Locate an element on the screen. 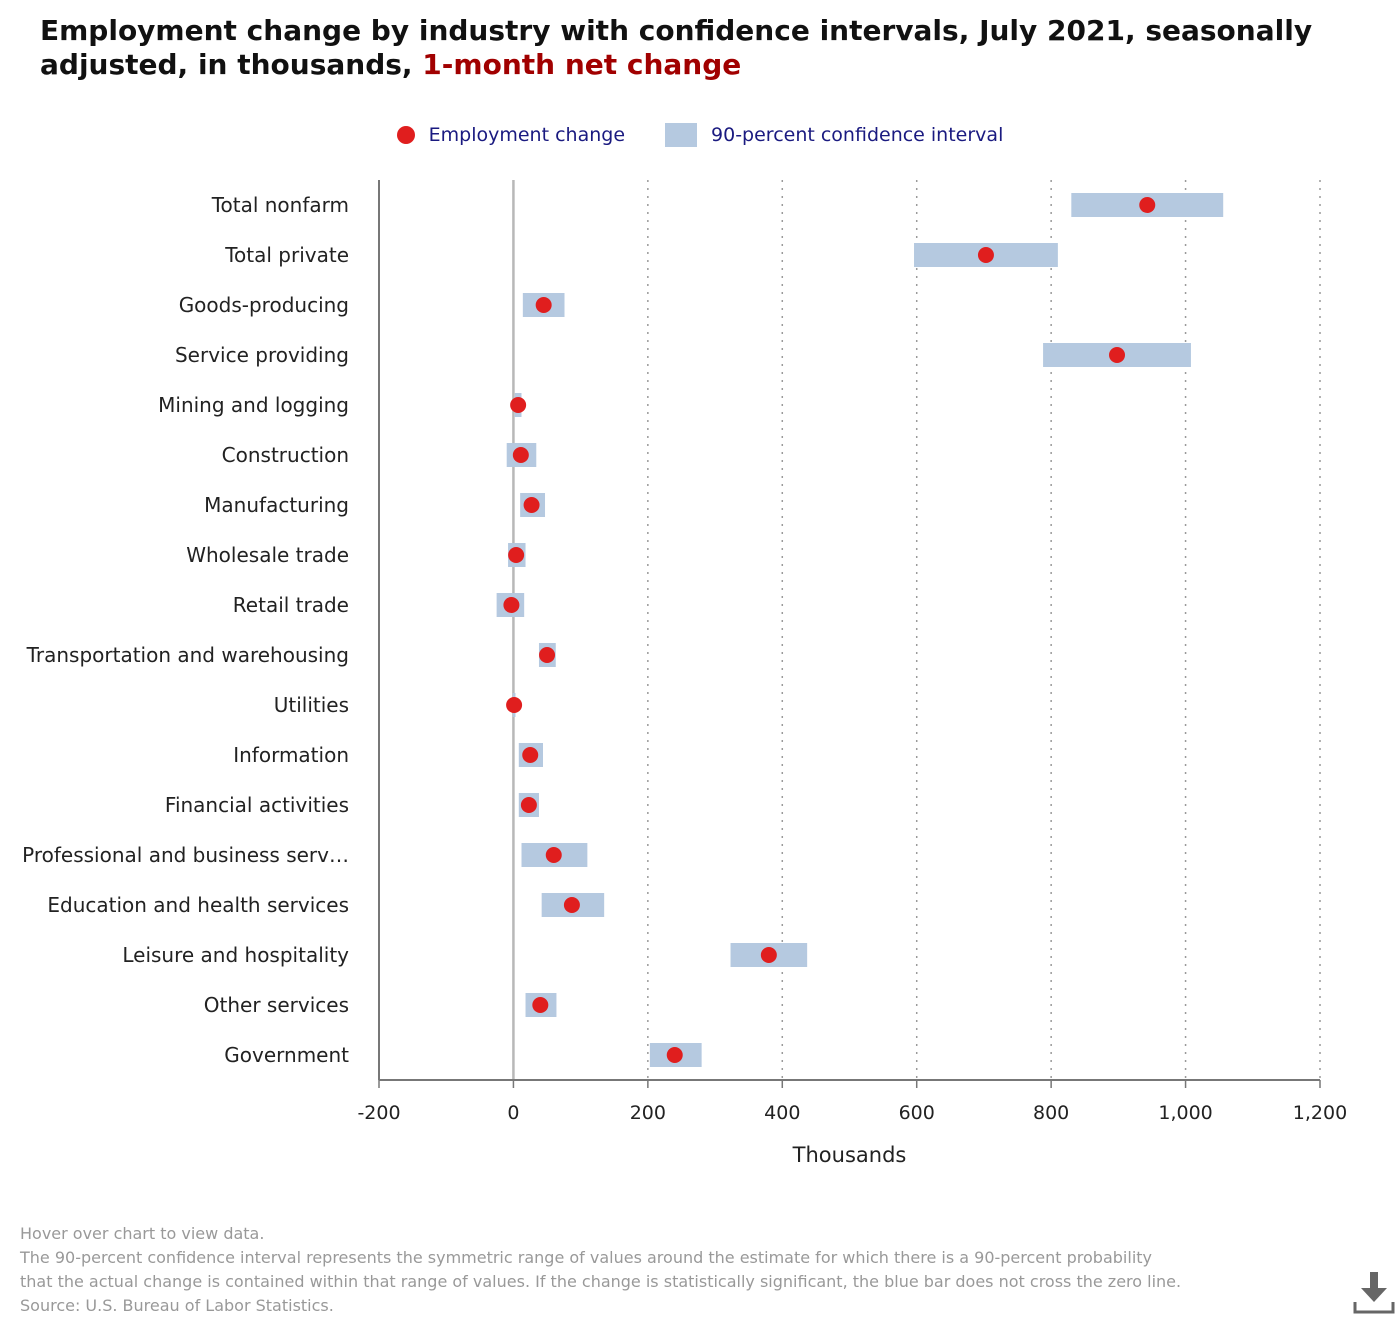 The image size is (1400, 1320). x-tick-label: 1,000 is located at coordinates (1185, 1113).